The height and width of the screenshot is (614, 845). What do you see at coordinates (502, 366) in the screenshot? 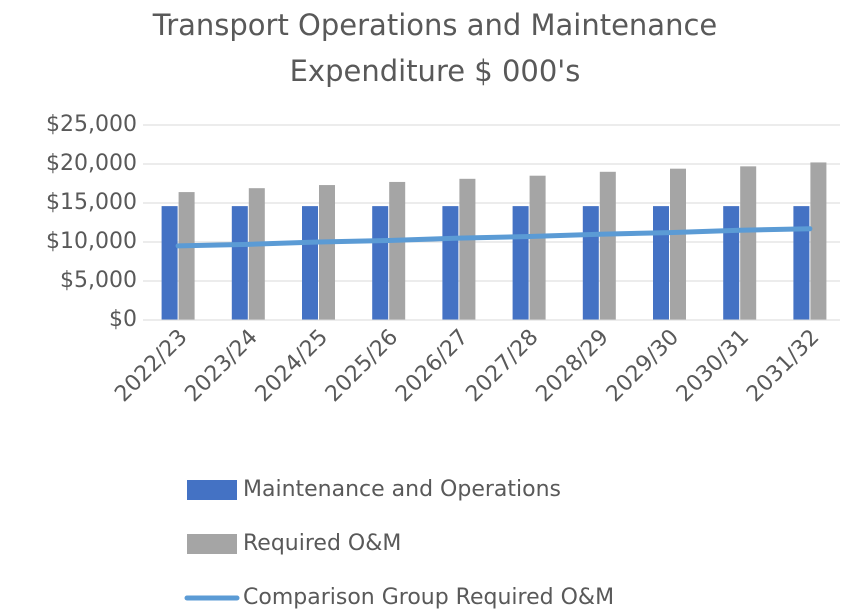
I see `x-tick-label: 2027/28` at bounding box center [502, 366].